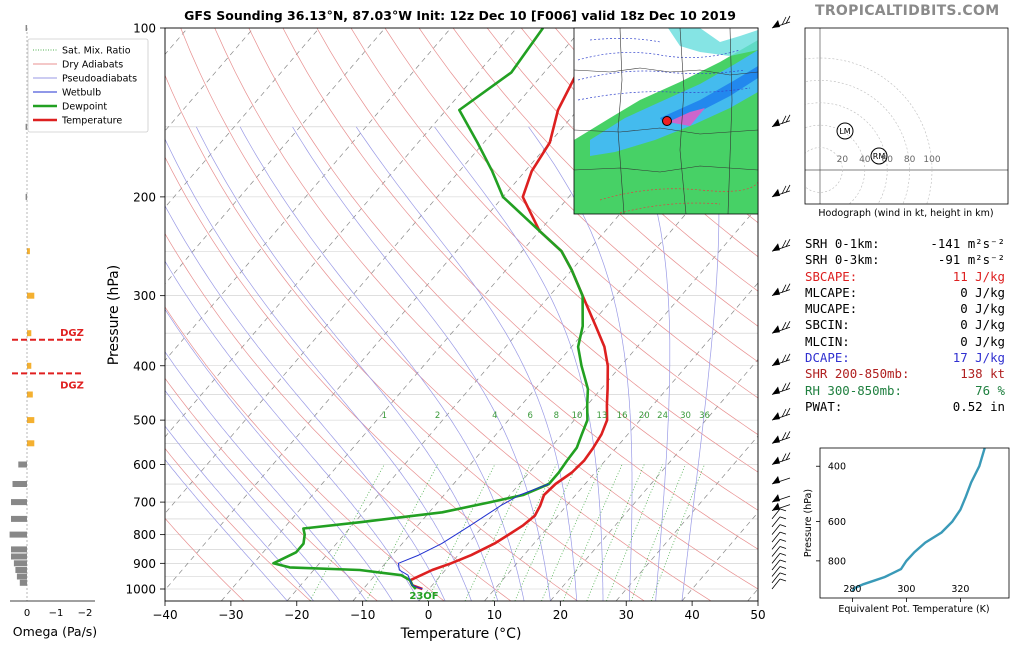 The width and height of the screenshot is (1024, 653). I want to click on theta-e-x-tick-label: 300, so click(906, 589).